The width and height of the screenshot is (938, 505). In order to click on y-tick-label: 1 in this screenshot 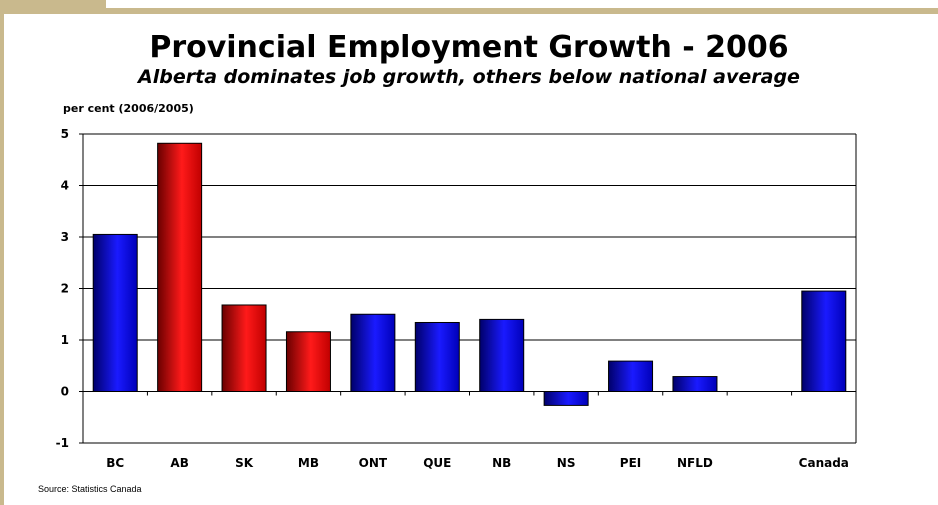, I will do `click(65, 340)`.